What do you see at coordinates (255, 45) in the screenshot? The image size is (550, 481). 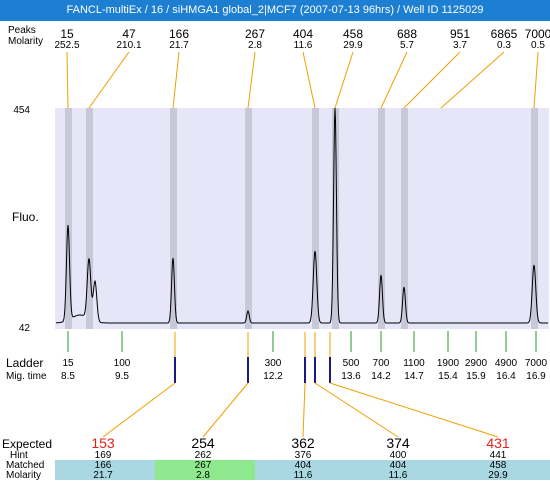 I see `top-peak-molarity: 2.8` at bounding box center [255, 45].